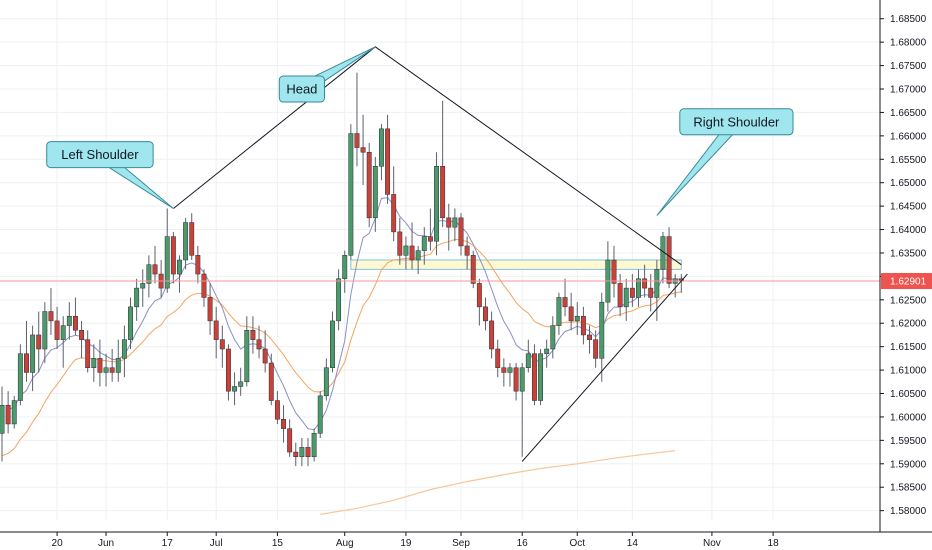  What do you see at coordinates (908, 324) in the screenshot?
I see `y-tick-label: 1.62000` at bounding box center [908, 324].